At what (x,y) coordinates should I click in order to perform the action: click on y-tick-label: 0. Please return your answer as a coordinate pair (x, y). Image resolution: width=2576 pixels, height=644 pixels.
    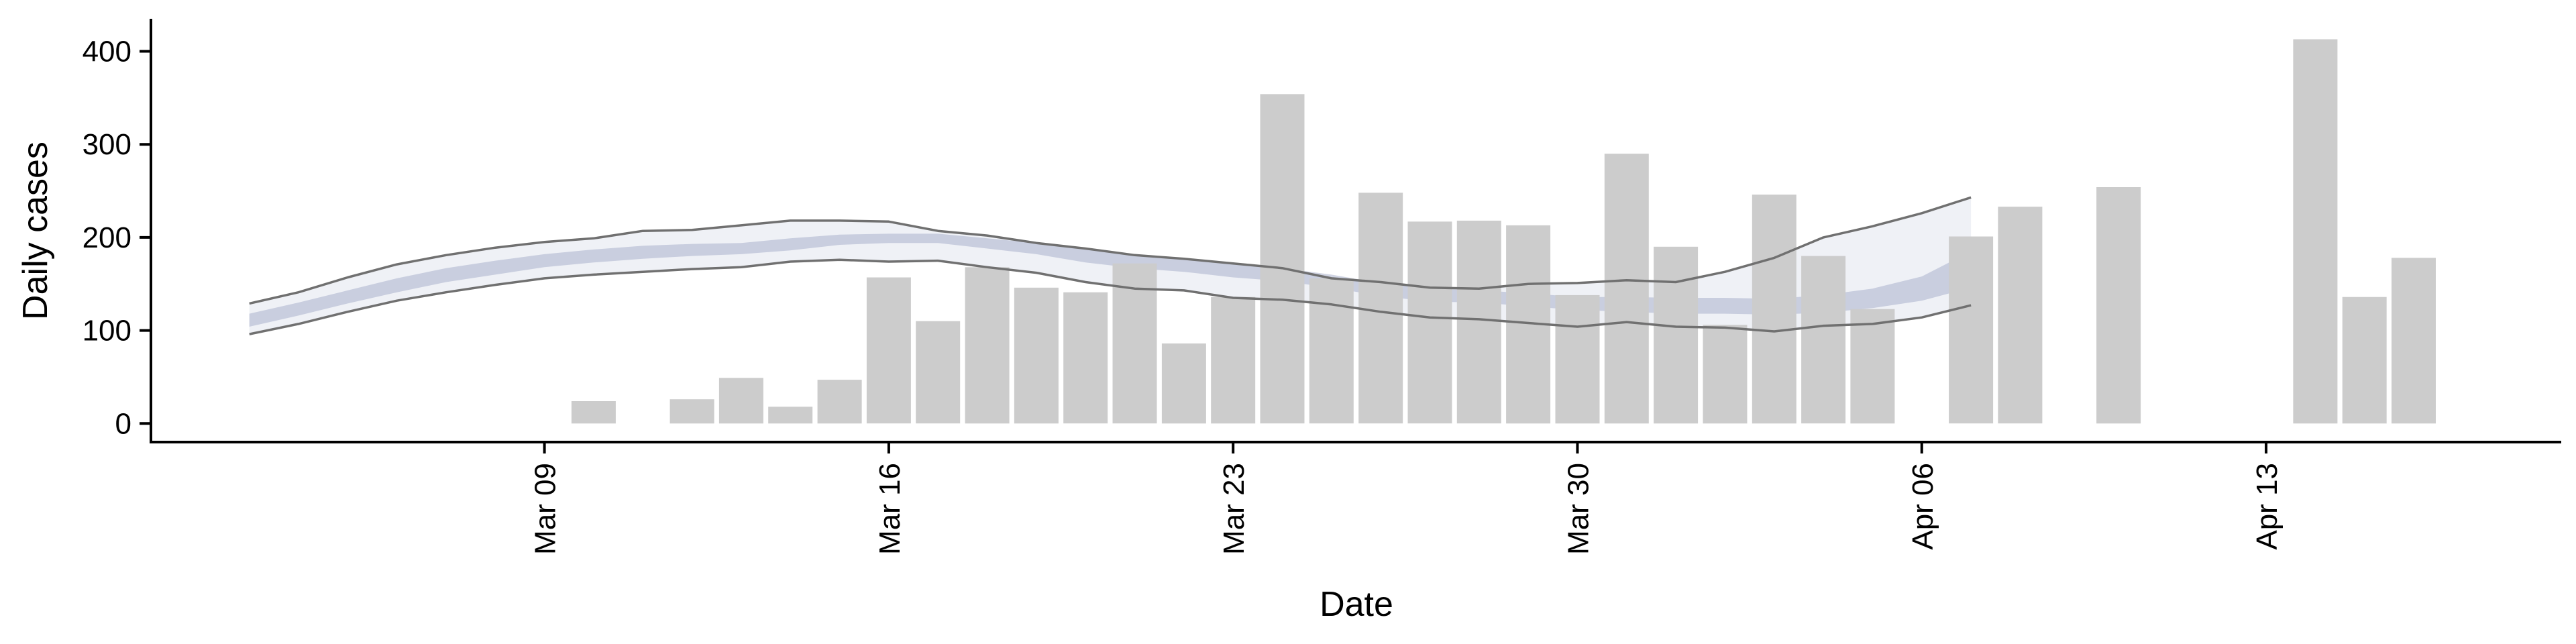
    Looking at the image, I should click on (123, 423).